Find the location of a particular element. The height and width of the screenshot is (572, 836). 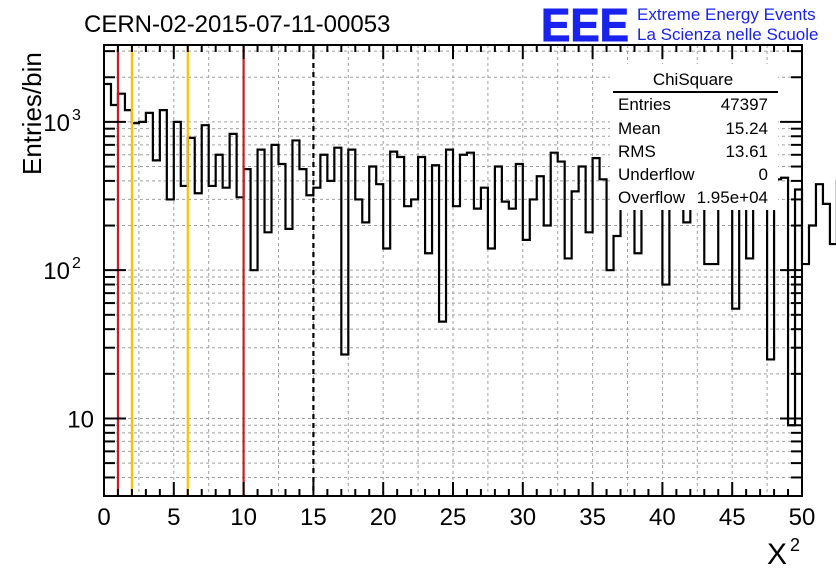

y-tick-label-exp: 2 is located at coordinates (76, 263).